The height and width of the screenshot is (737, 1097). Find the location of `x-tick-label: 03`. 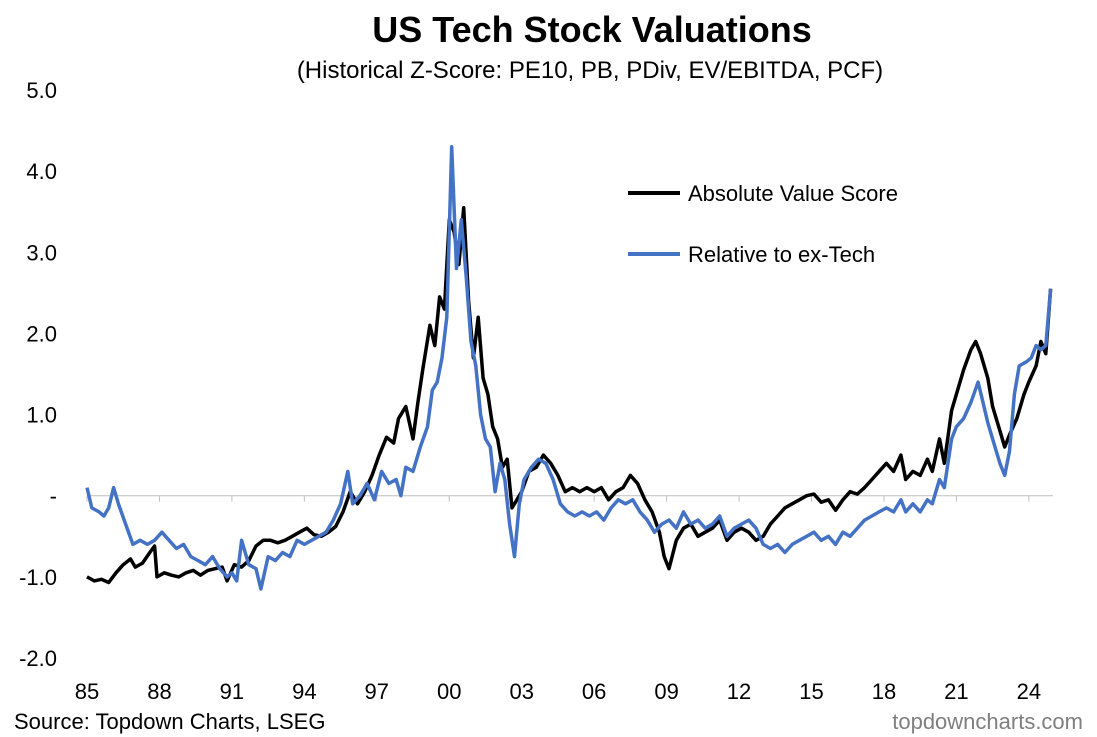

x-tick-label: 03 is located at coordinates (521, 691).